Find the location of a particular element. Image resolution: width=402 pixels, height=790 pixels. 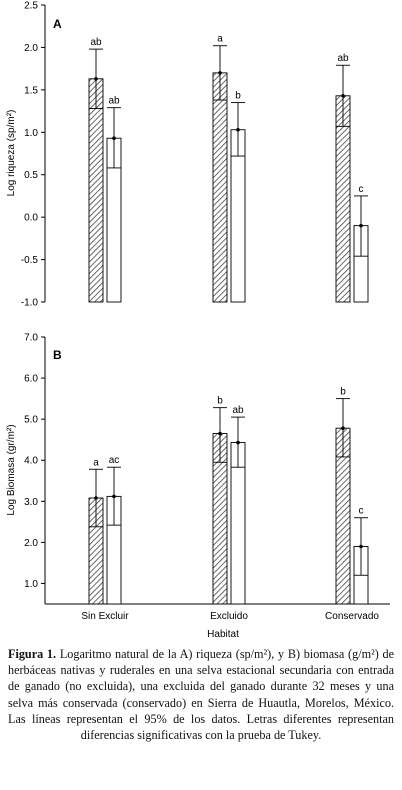

y-tick-label: -0.5 is located at coordinates (30, 260).